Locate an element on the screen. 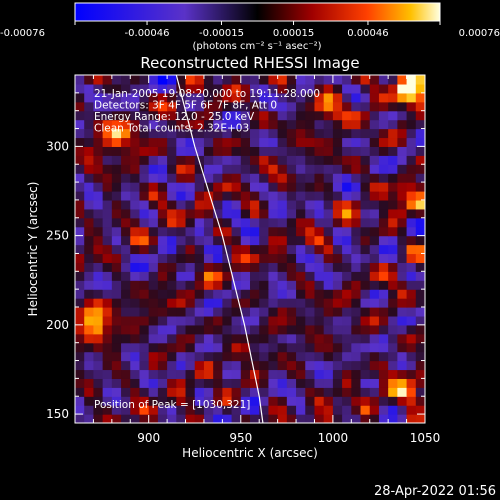 This screenshot has width=500, height=500. chart-title: Reconstructed RHESSI Image is located at coordinates (249, 63).